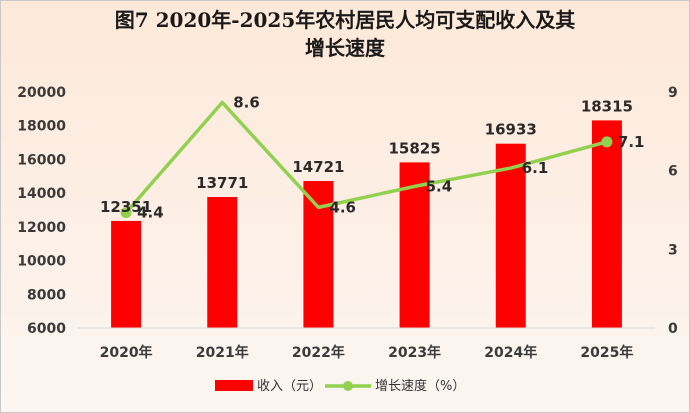 The width and height of the screenshot is (690, 413). What do you see at coordinates (46, 329) in the screenshot?
I see `left-tick-label: 6000` at bounding box center [46, 329].